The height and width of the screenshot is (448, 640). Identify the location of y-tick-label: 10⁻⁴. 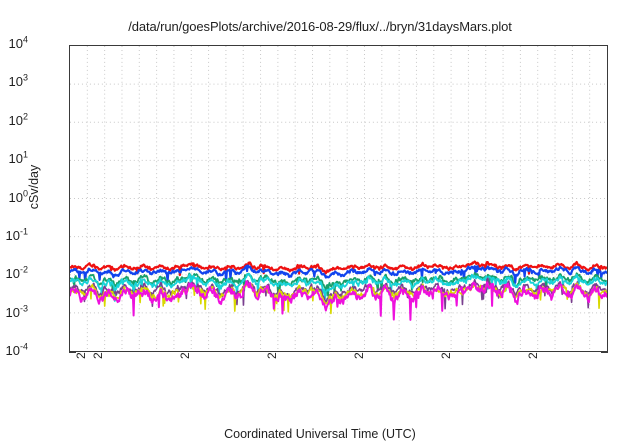
(16, 349).